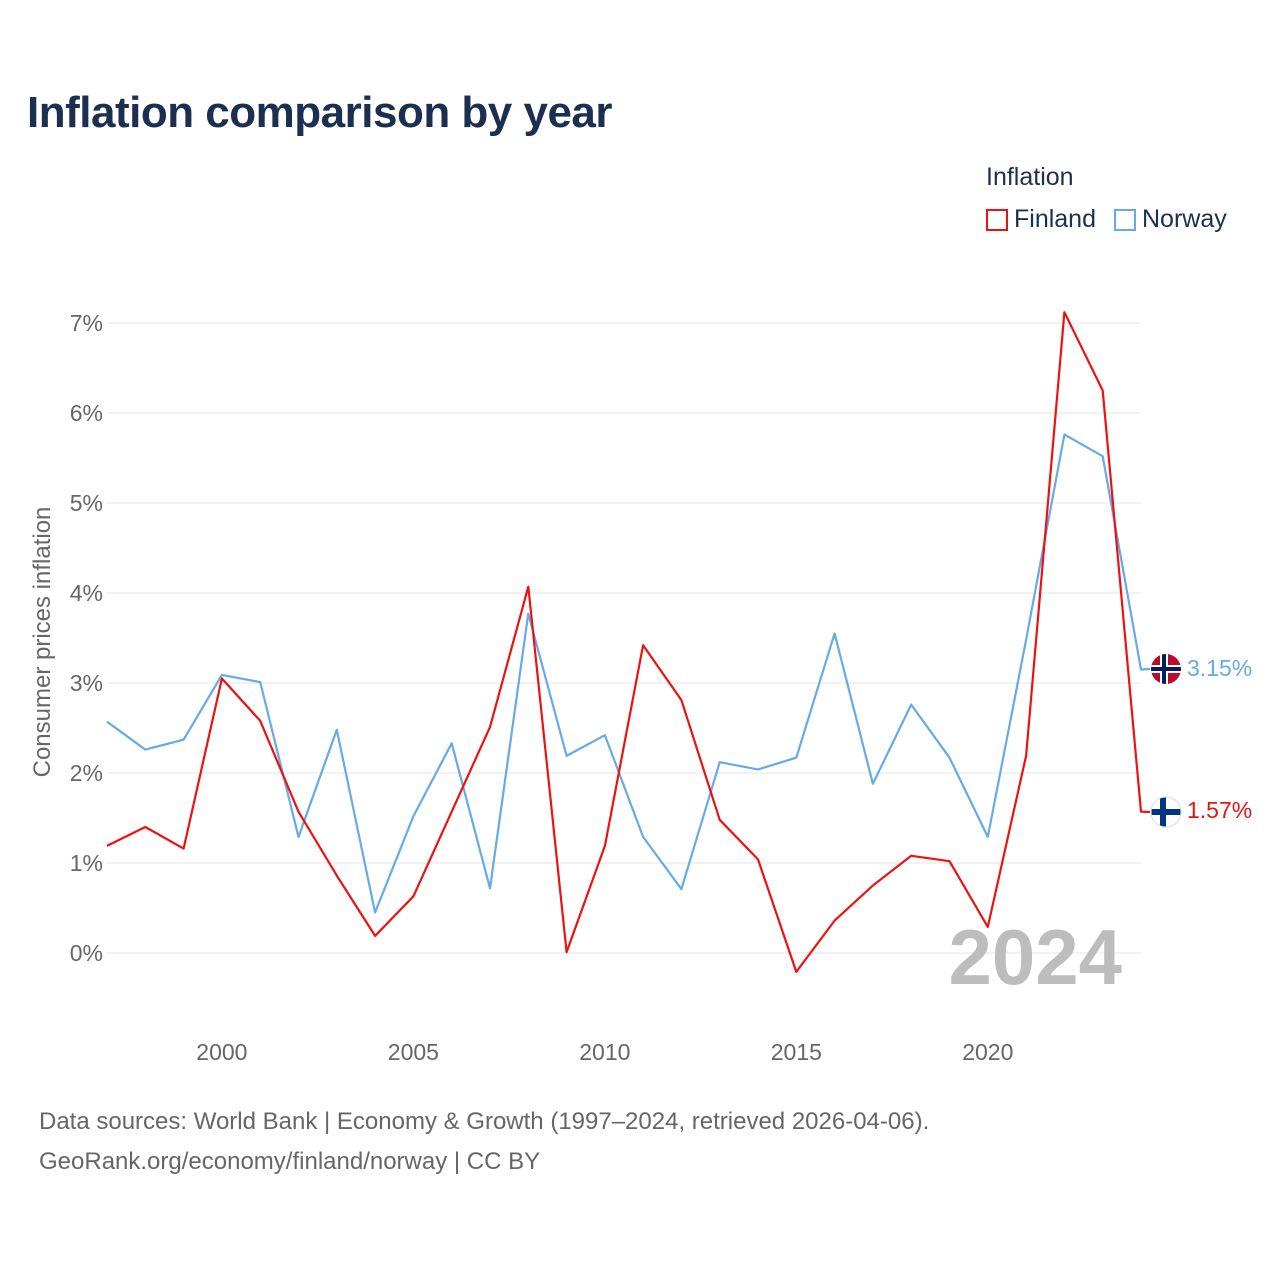 Image resolution: width=1280 pixels, height=1280 pixels. I want to click on legend-label-norway: Norway, so click(1184, 219).